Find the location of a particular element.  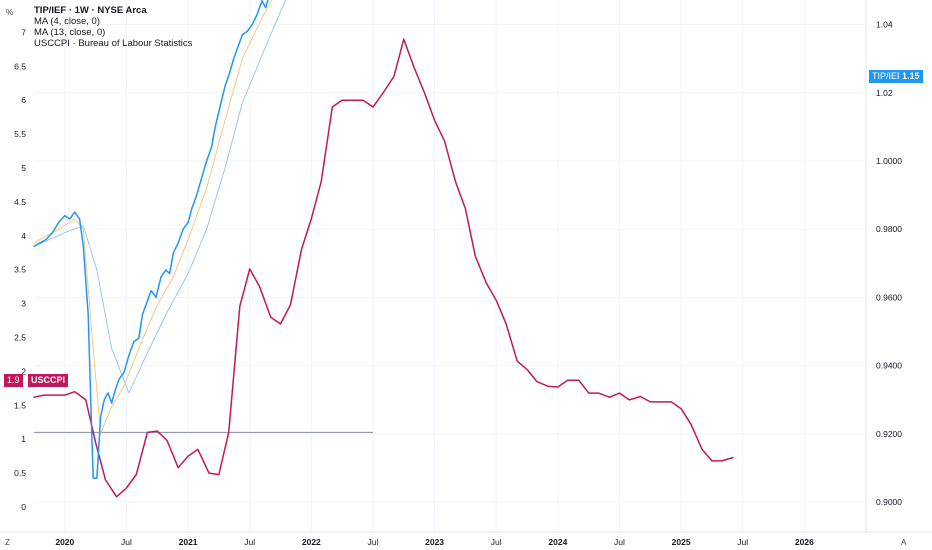

left-axis-tick-label: 3.5 is located at coordinates (20, 270).